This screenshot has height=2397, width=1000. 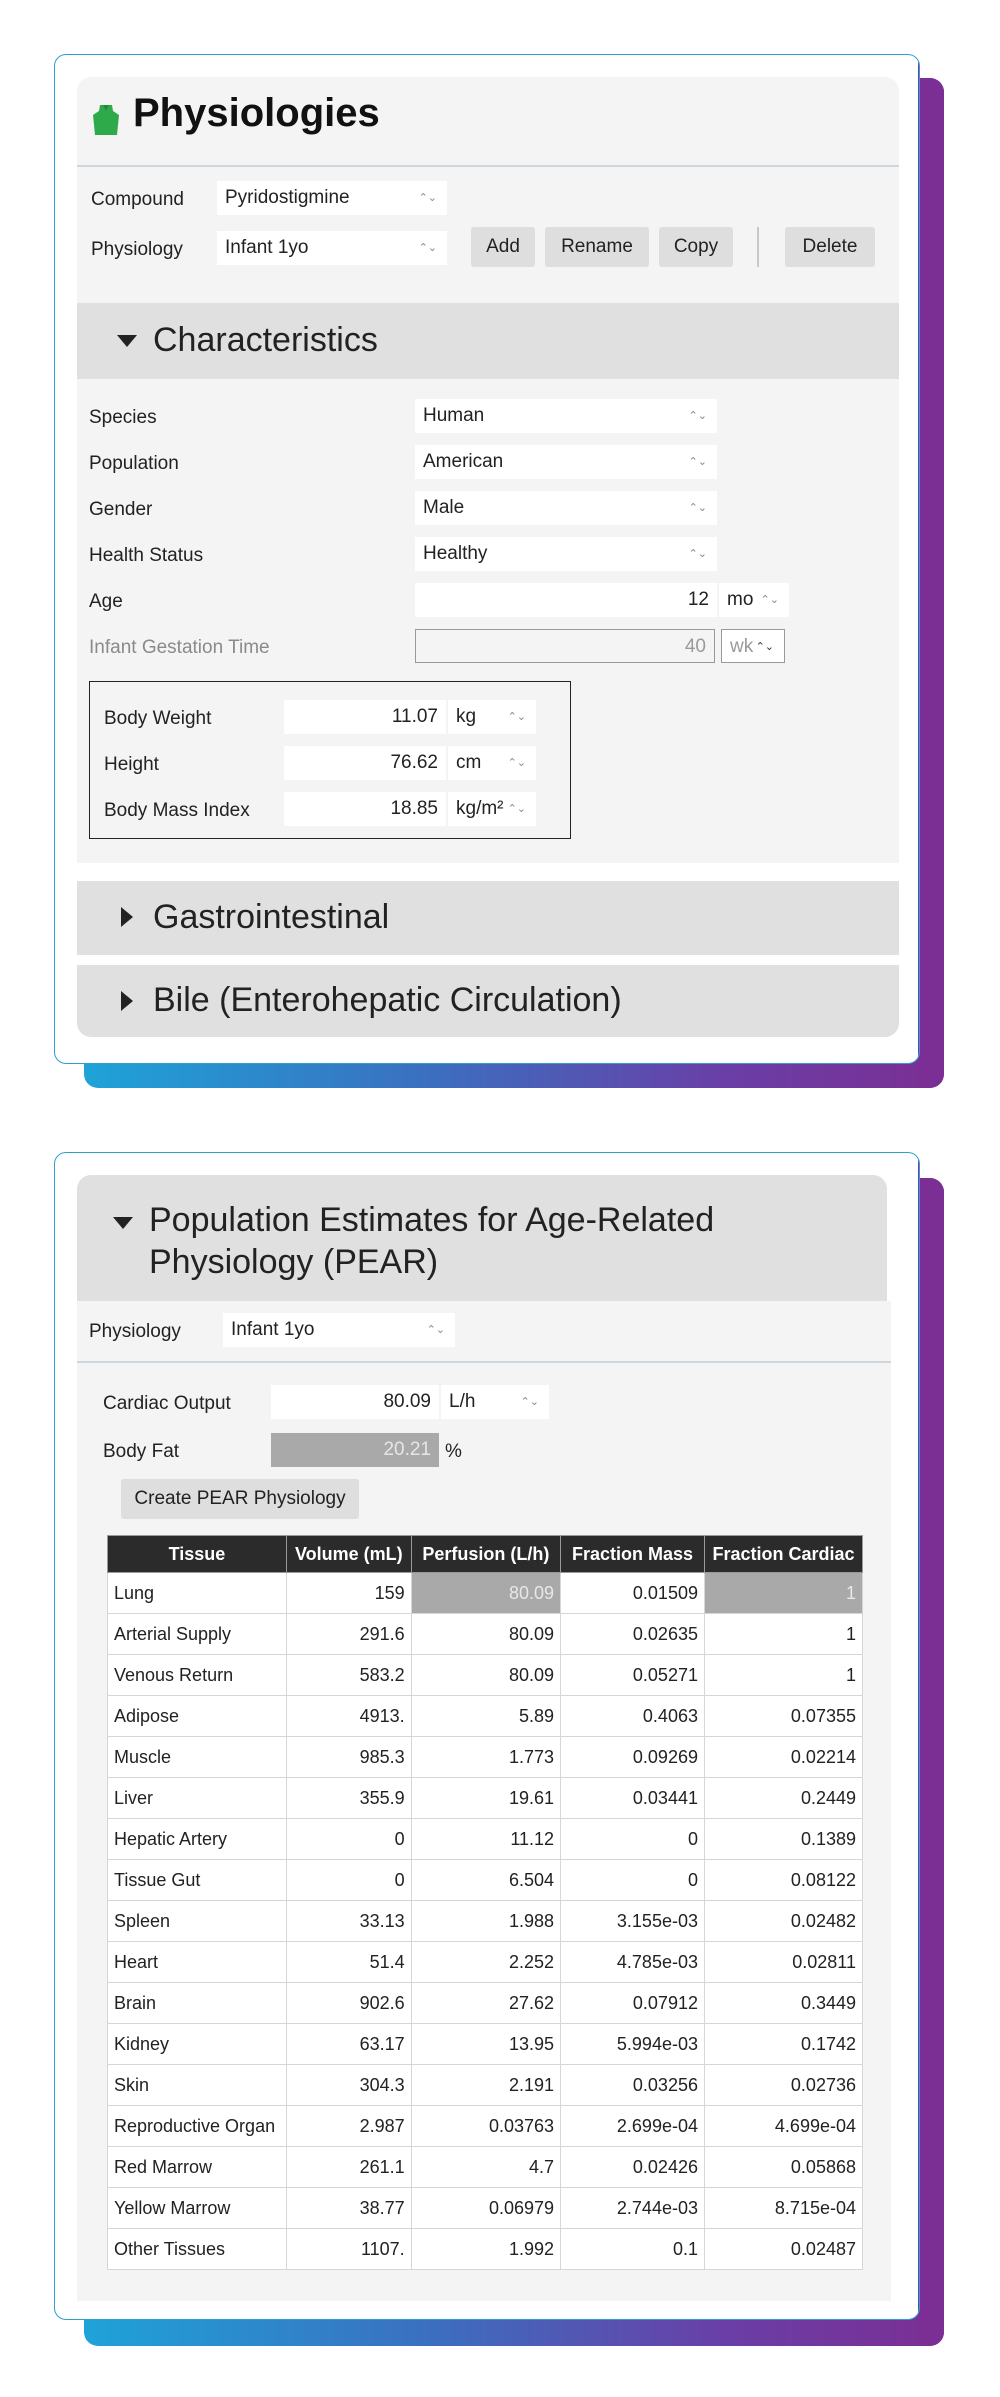 I want to click on table-cell: 902.6, so click(x=348, y=2003).